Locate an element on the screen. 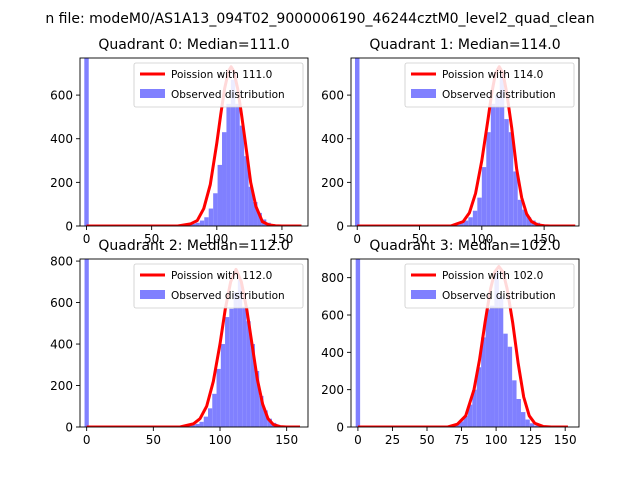 This screenshot has height=480, width=640. quadrant-2-ytick-label: 0 is located at coordinates (69, 428).